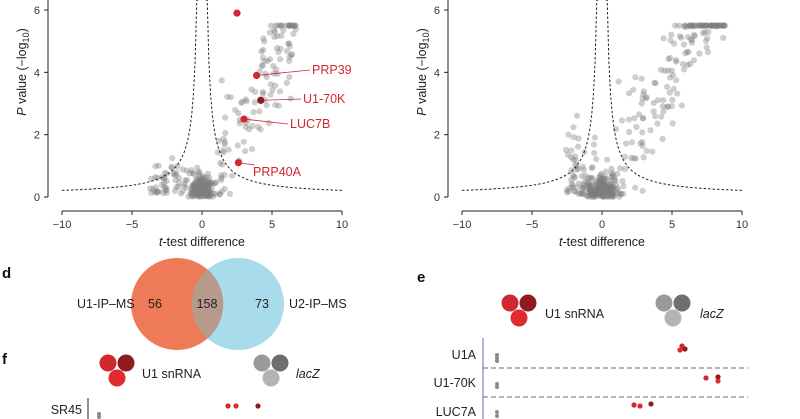 This screenshot has height=419, width=800. Describe the element at coordinates (685, 349) in the screenshot. I see `u1-replicate-dot` at that location.